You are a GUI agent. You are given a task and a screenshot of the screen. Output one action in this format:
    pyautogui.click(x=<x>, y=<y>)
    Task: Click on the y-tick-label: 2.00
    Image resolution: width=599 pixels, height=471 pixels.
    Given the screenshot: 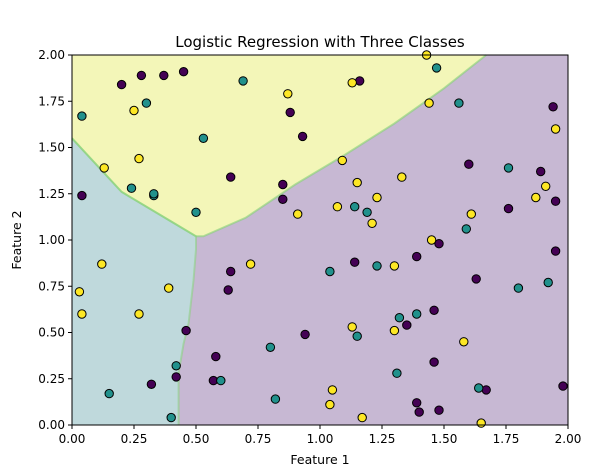 What is the action you would take?
    pyautogui.click(x=51, y=55)
    